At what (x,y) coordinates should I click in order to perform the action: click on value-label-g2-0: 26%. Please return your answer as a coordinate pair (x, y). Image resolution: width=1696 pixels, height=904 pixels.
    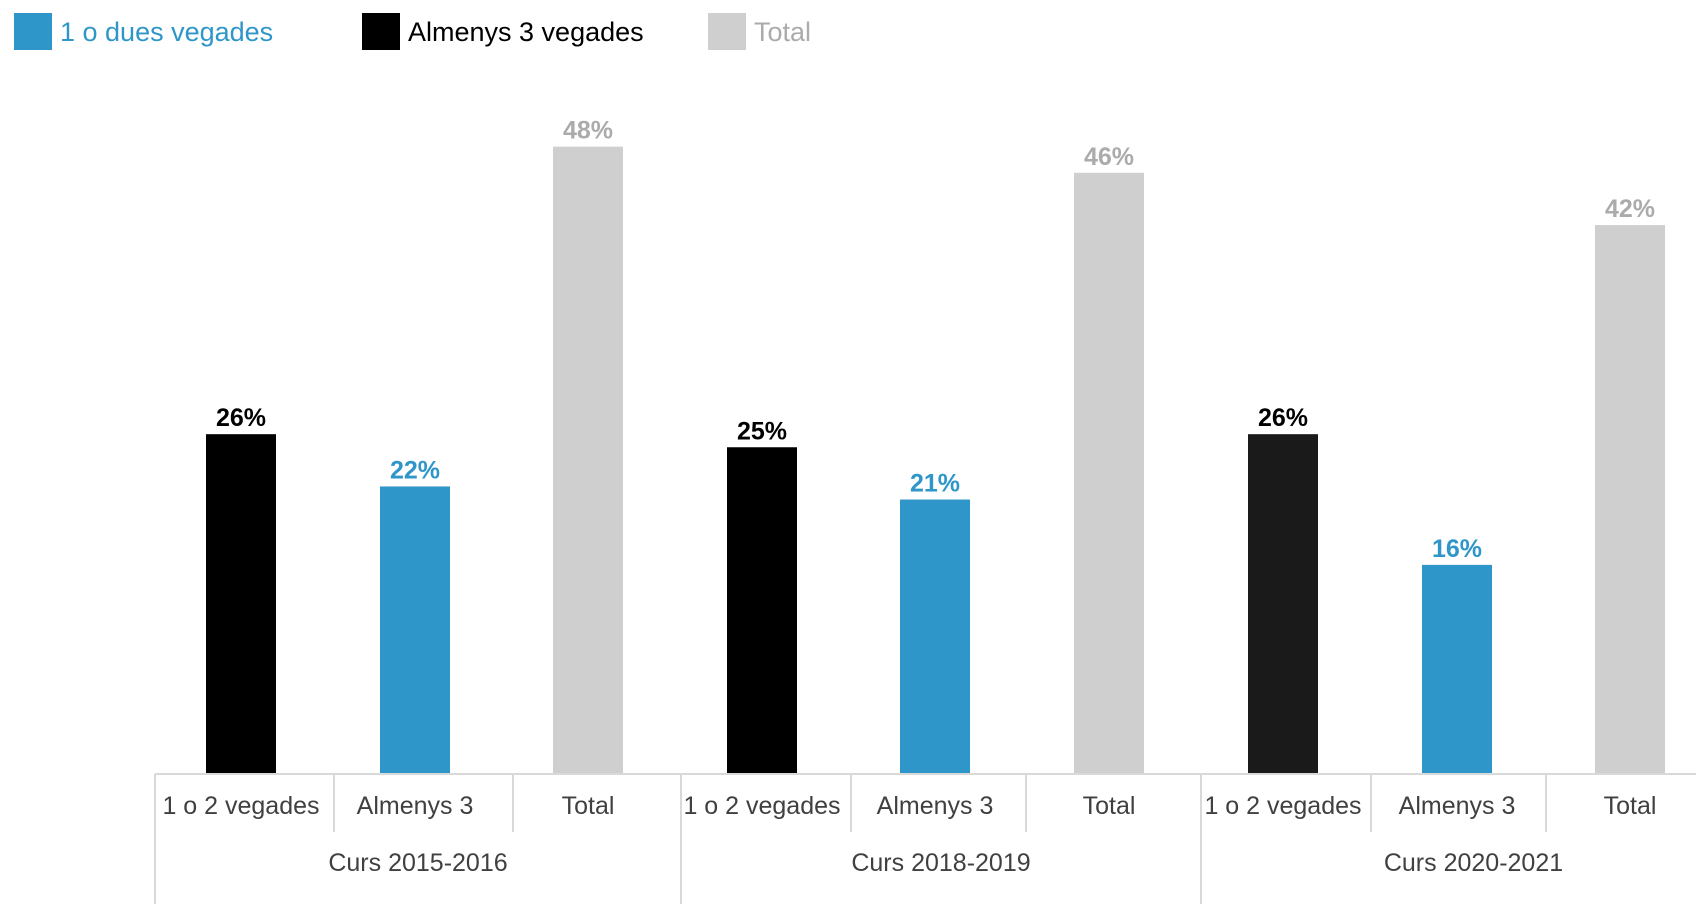
    Looking at the image, I should click on (1283, 418).